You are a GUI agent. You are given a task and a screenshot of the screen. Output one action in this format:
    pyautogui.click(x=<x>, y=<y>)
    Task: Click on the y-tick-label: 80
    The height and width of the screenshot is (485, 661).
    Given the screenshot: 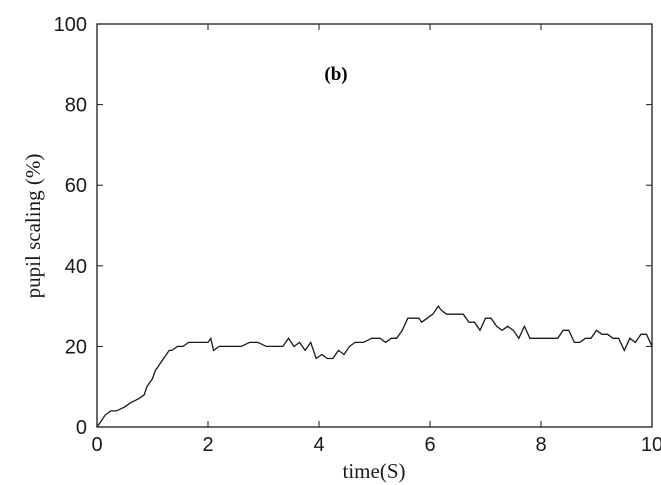 What is the action you would take?
    pyautogui.click(x=76, y=106)
    